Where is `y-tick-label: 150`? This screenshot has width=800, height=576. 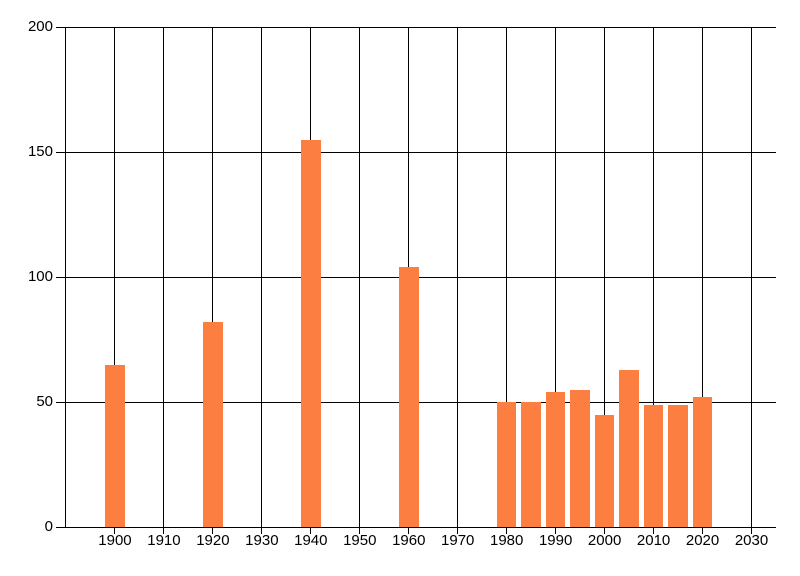 y-tick-label: 150 is located at coordinates (40, 151).